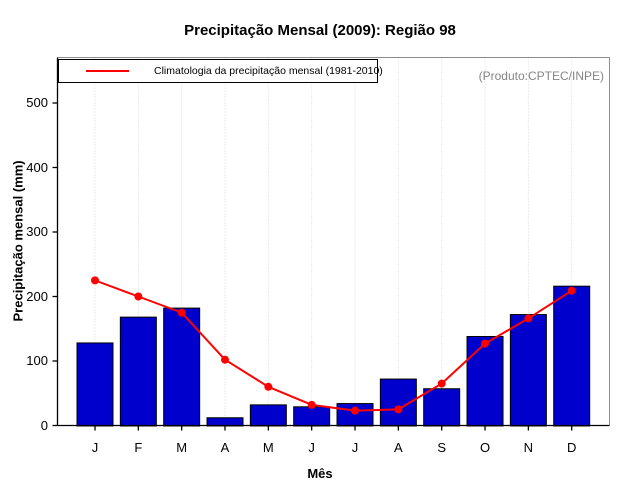  What do you see at coordinates (572, 356) in the screenshot?
I see `bar-month-d11` at bounding box center [572, 356].